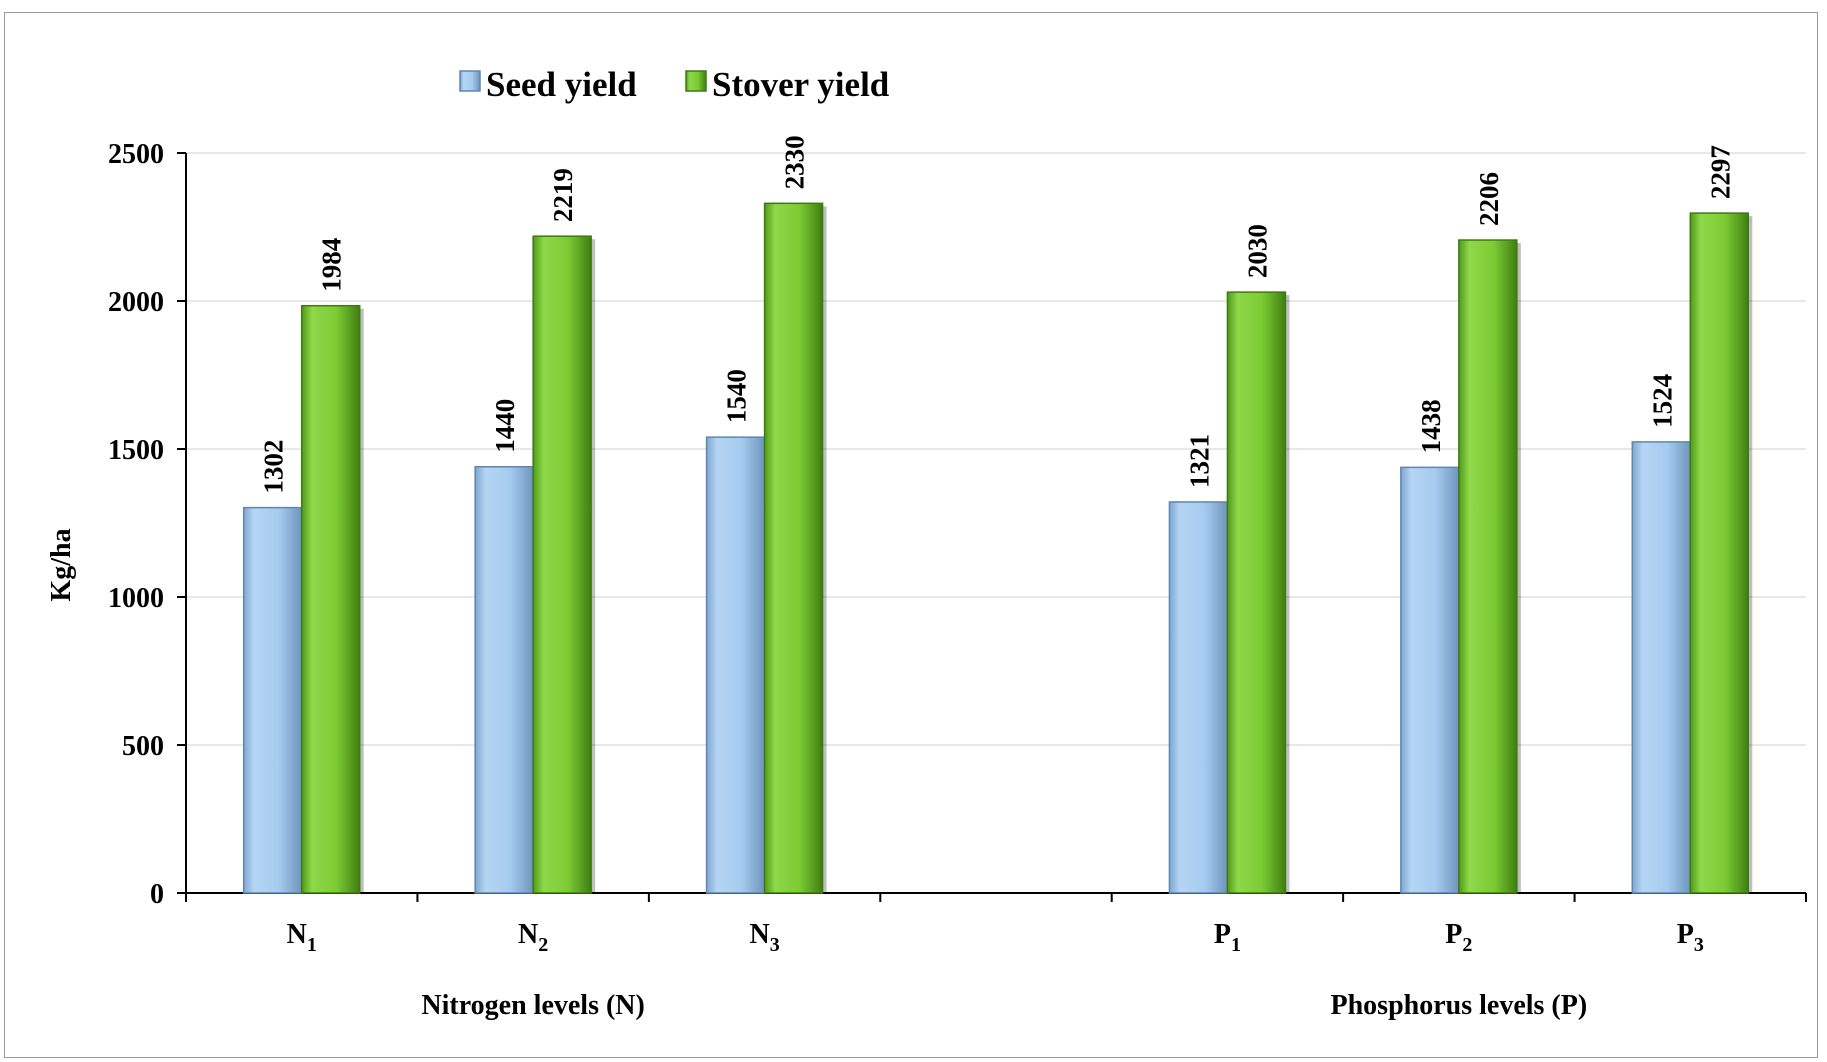 The width and height of the screenshot is (1827, 1062). What do you see at coordinates (136, 302) in the screenshot?
I see `y-tick-label: 2000` at bounding box center [136, 302].